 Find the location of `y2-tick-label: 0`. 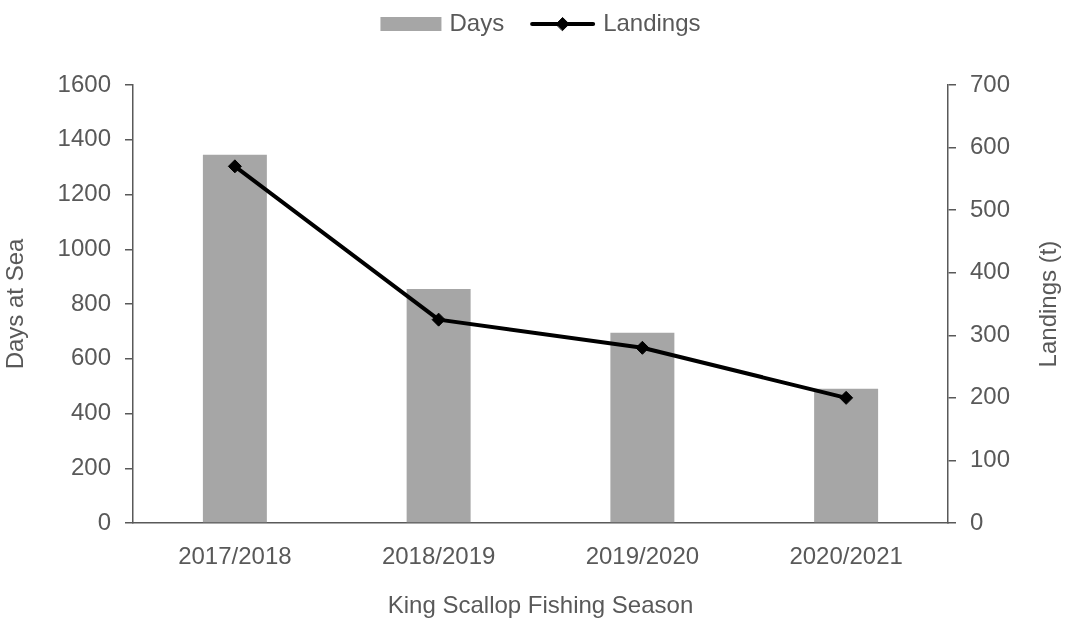

y2-tick-label: 0 is located at coordinates (977, 521).